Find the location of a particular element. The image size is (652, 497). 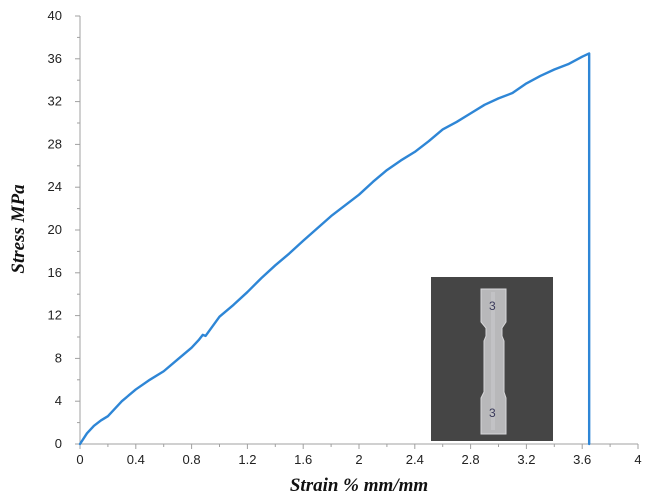

x-tick-label: 2 is located at coordinates (358, 459).